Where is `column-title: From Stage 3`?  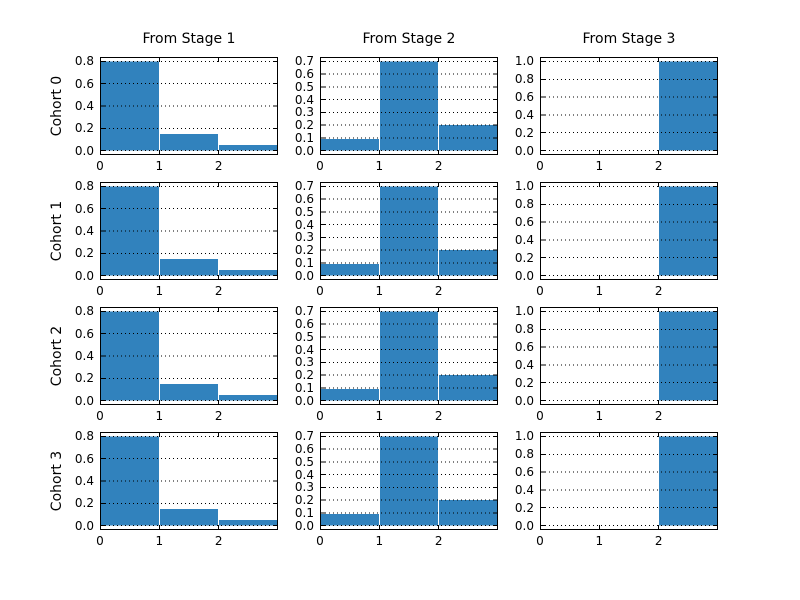
column-title: From Stage 3 is located at coordinates (629, 39).